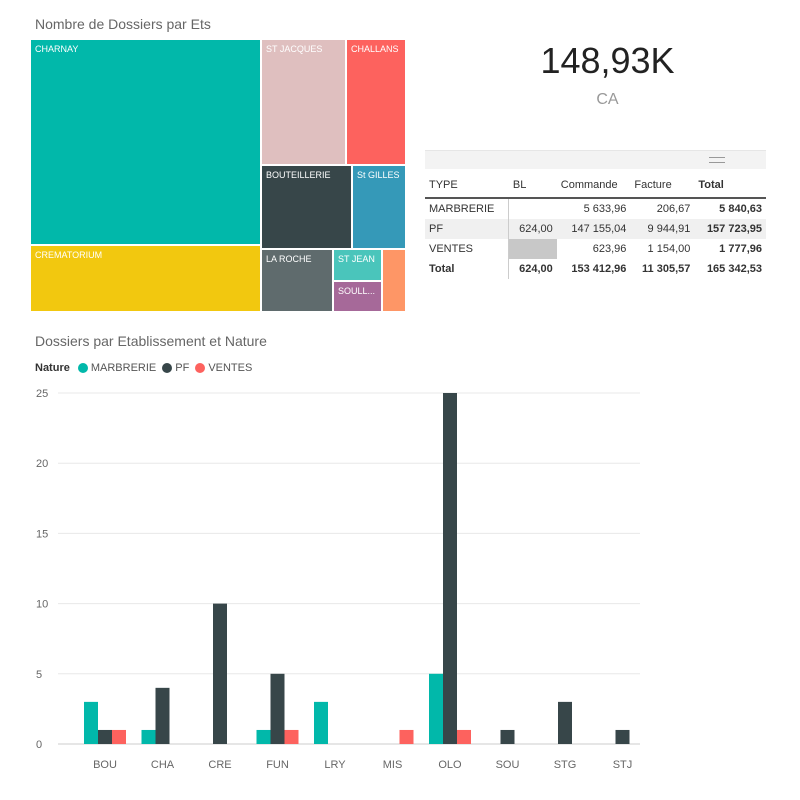  What do you see at coordinates (378, 175) in the screenshot?
I see `treemap-tile-label: St GILLES` at bounding box center [378, 175].